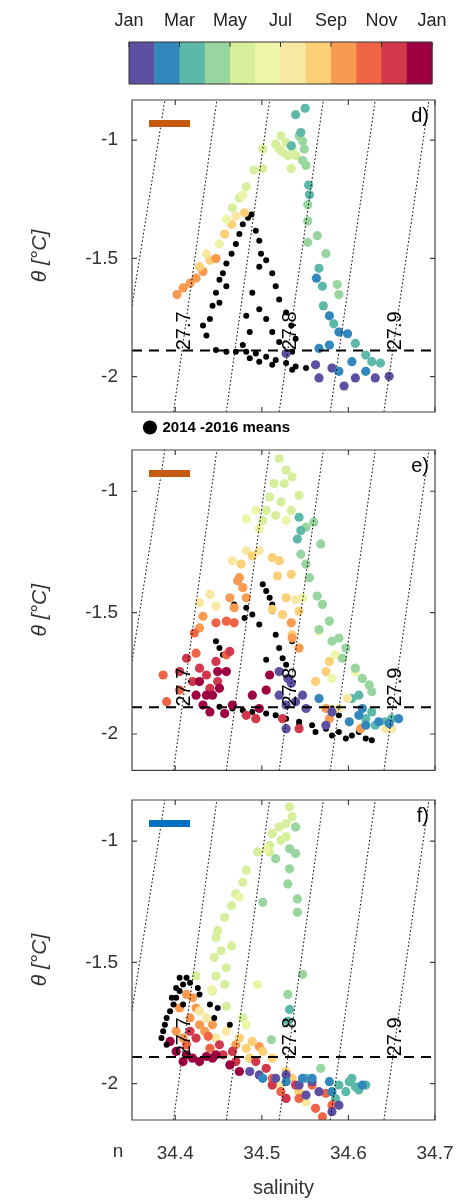 The width and height of the screenshot is (459, 1204). I want to click on x-axis-title: salinity, so click(283, 1186).